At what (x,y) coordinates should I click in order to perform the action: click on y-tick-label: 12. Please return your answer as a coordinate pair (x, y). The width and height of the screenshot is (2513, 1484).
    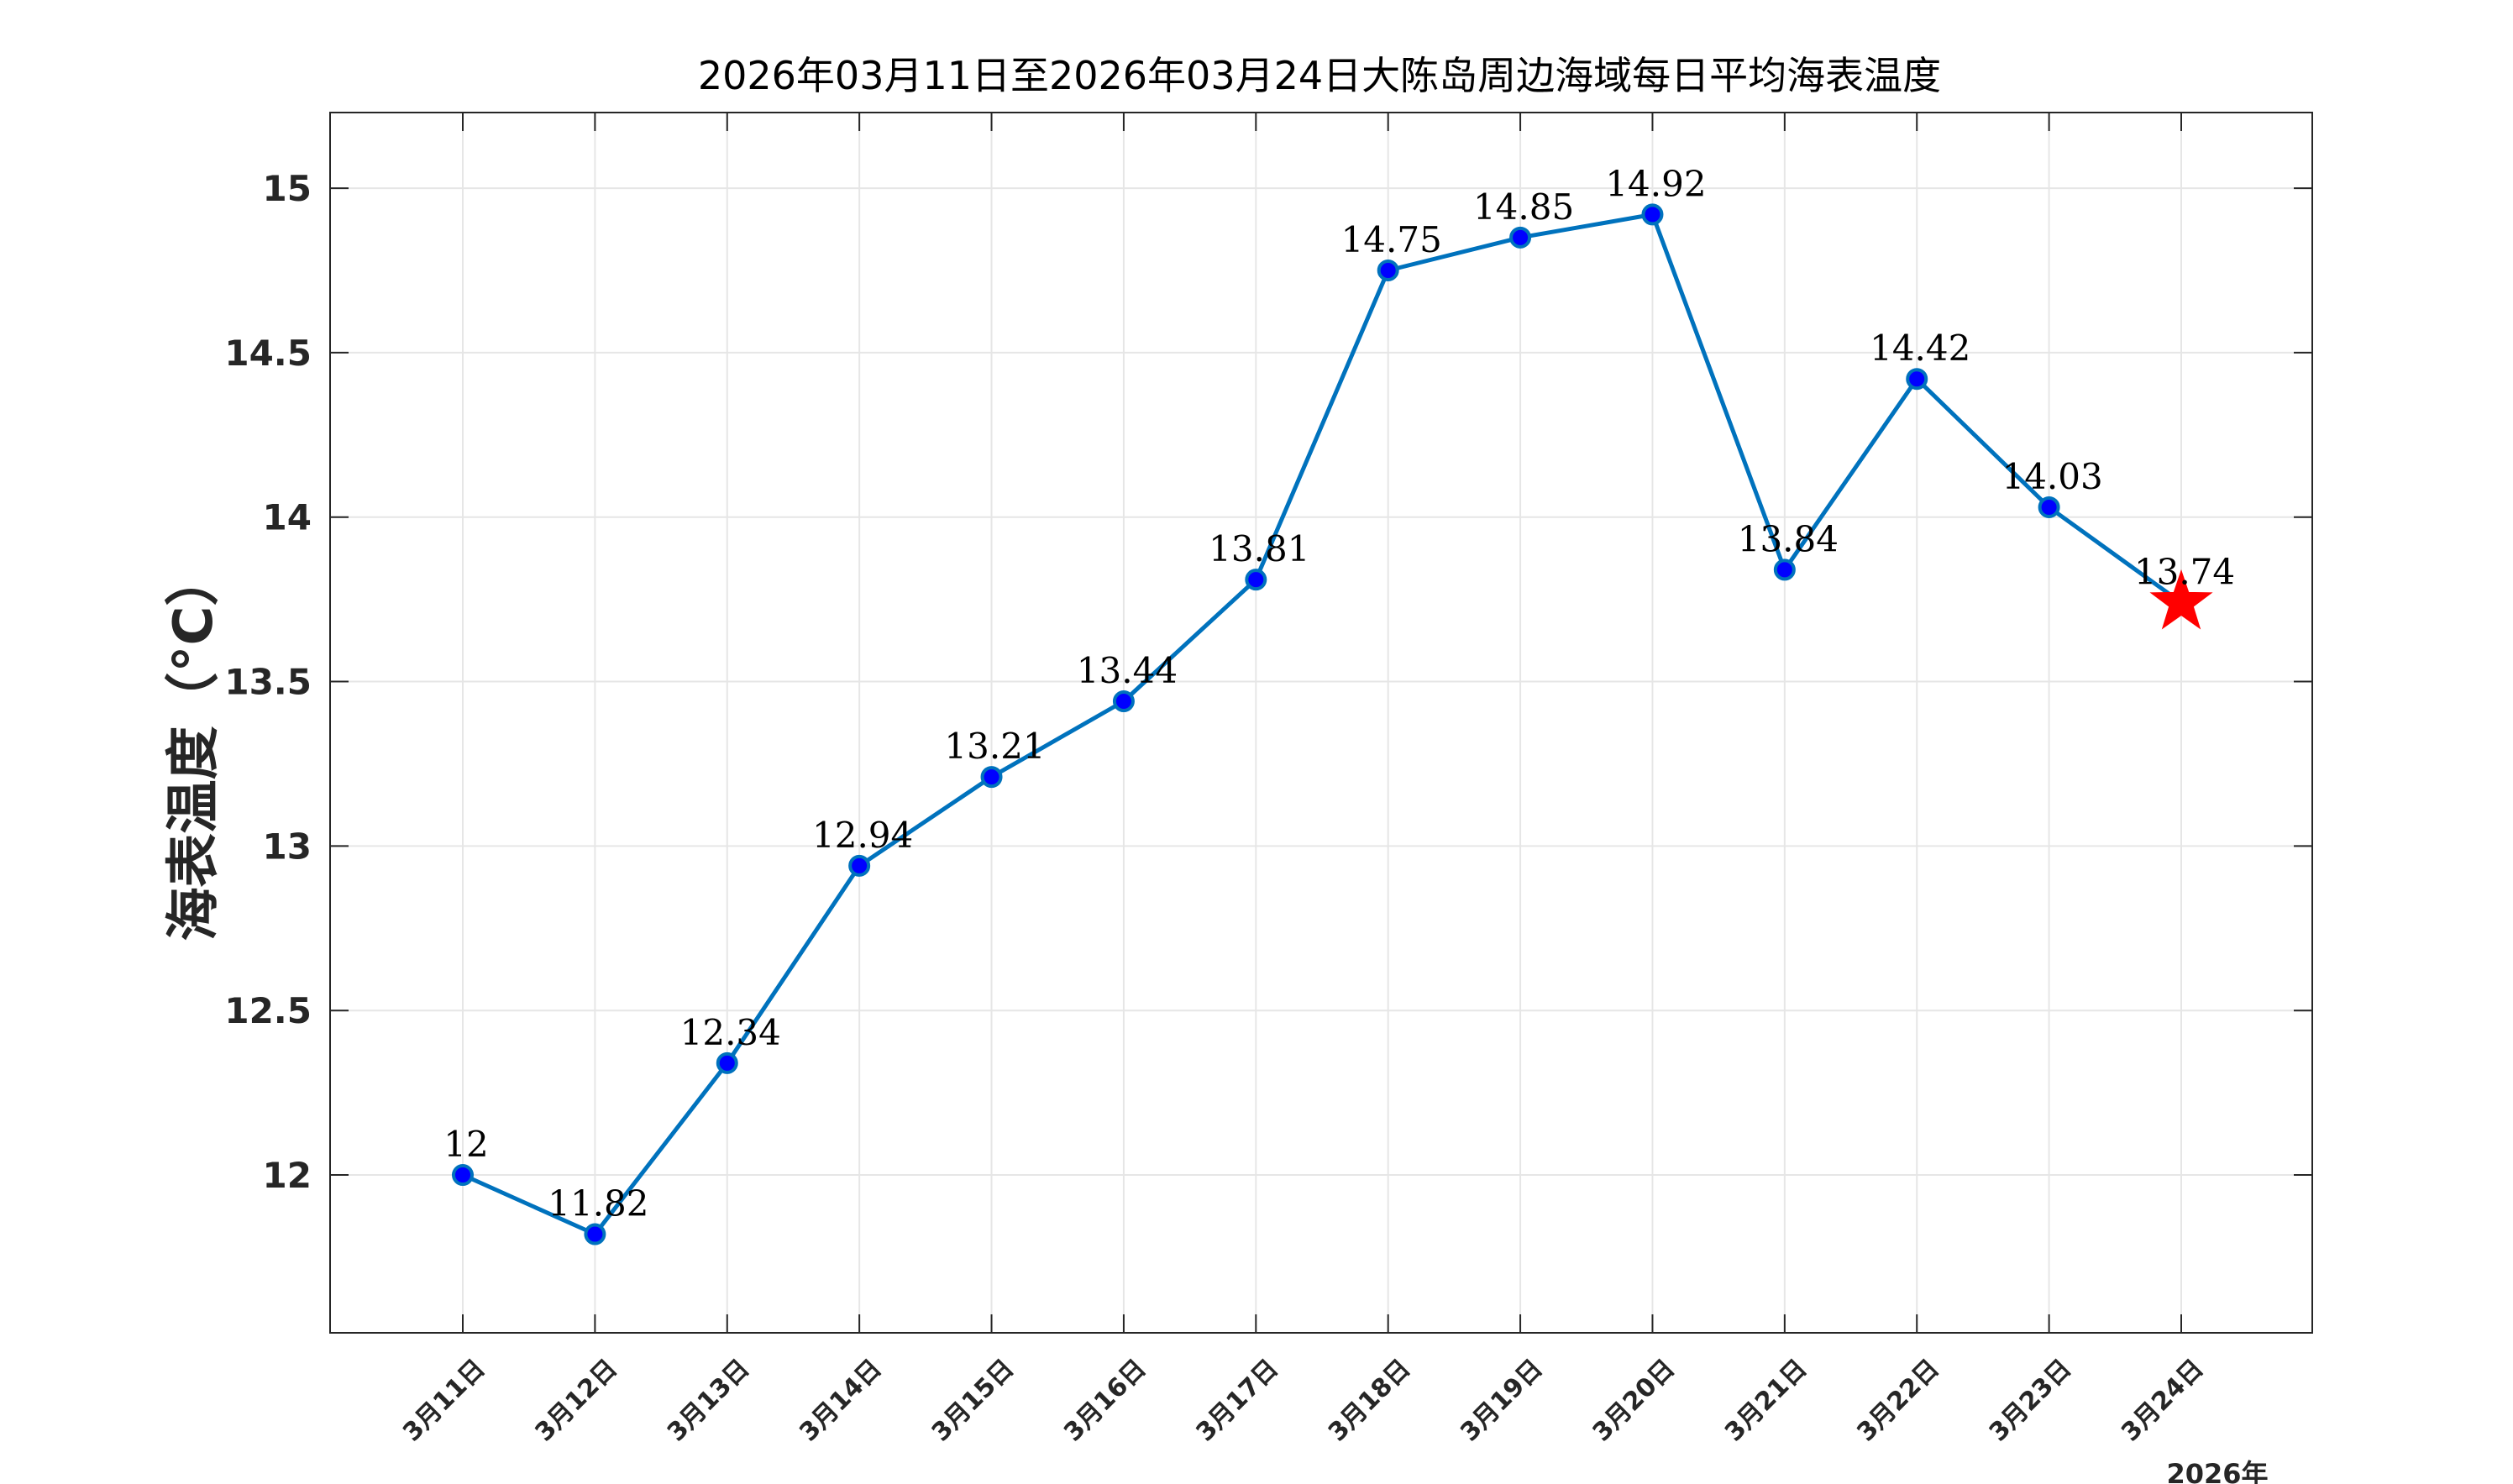
    Looking at the image, I should click on (287, 1175).